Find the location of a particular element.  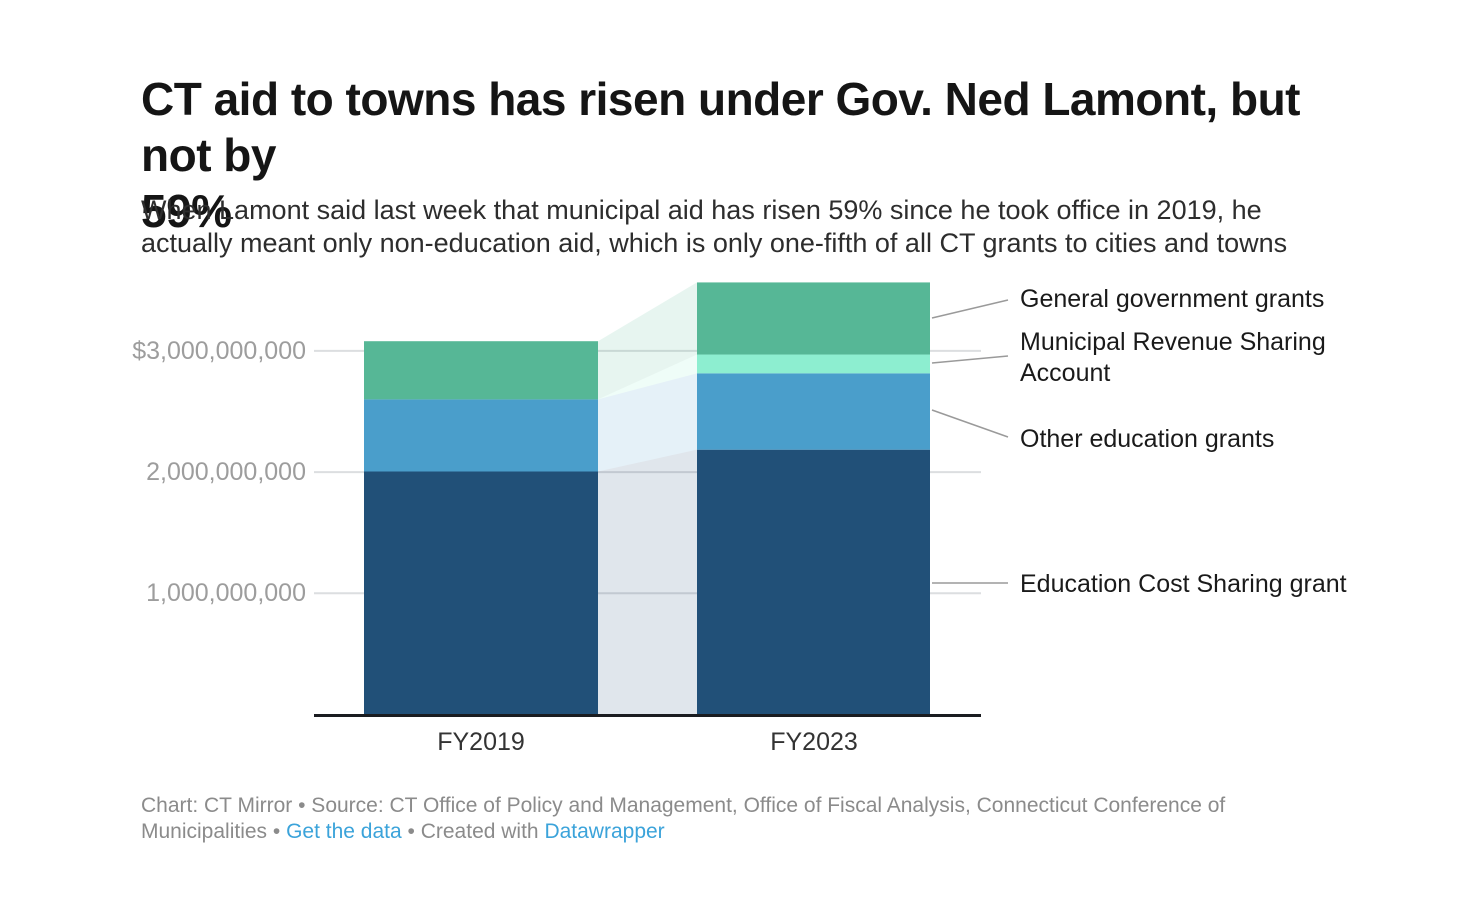

bar-segment-fy2023-other-education-grants is located at coordinates (813, 411).